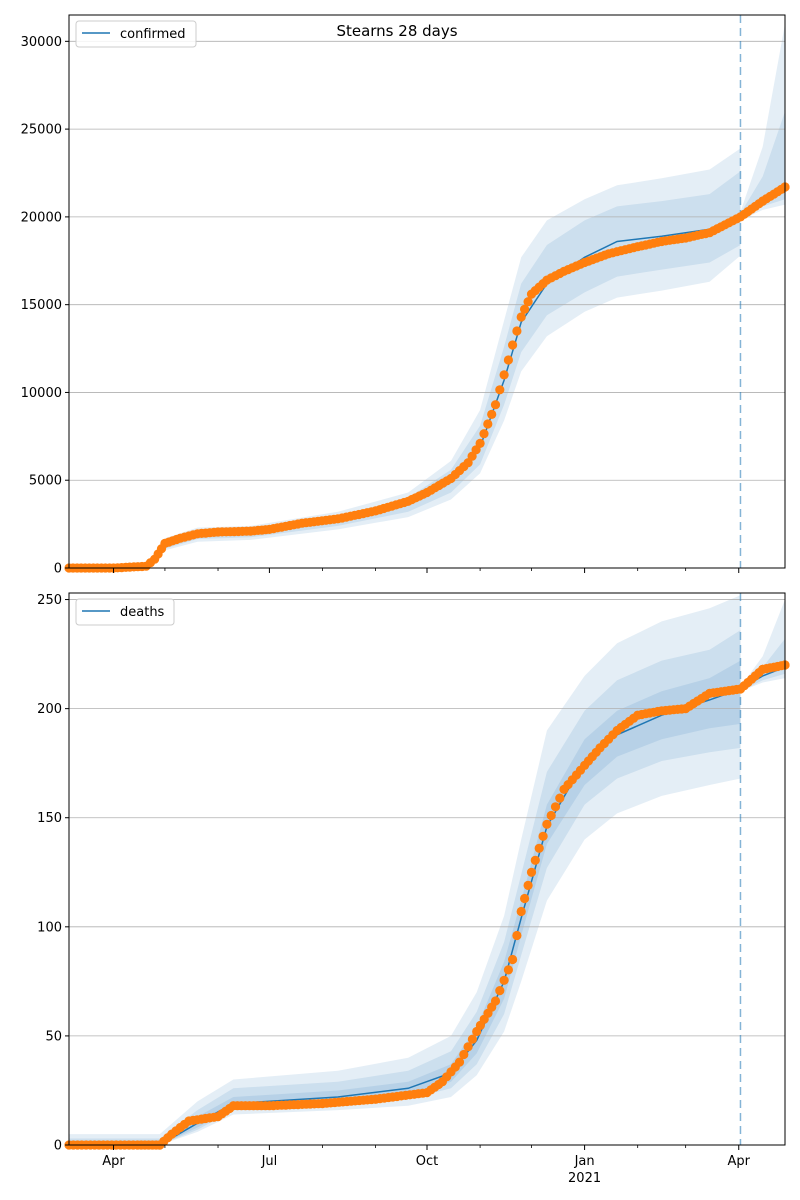 The width and height of the screenshot is (800, 1200). What do you see at coordinates (584, 1161) in the screenshot?
I see `x-tick-label: Jan` at bounding box center [584, 1161].